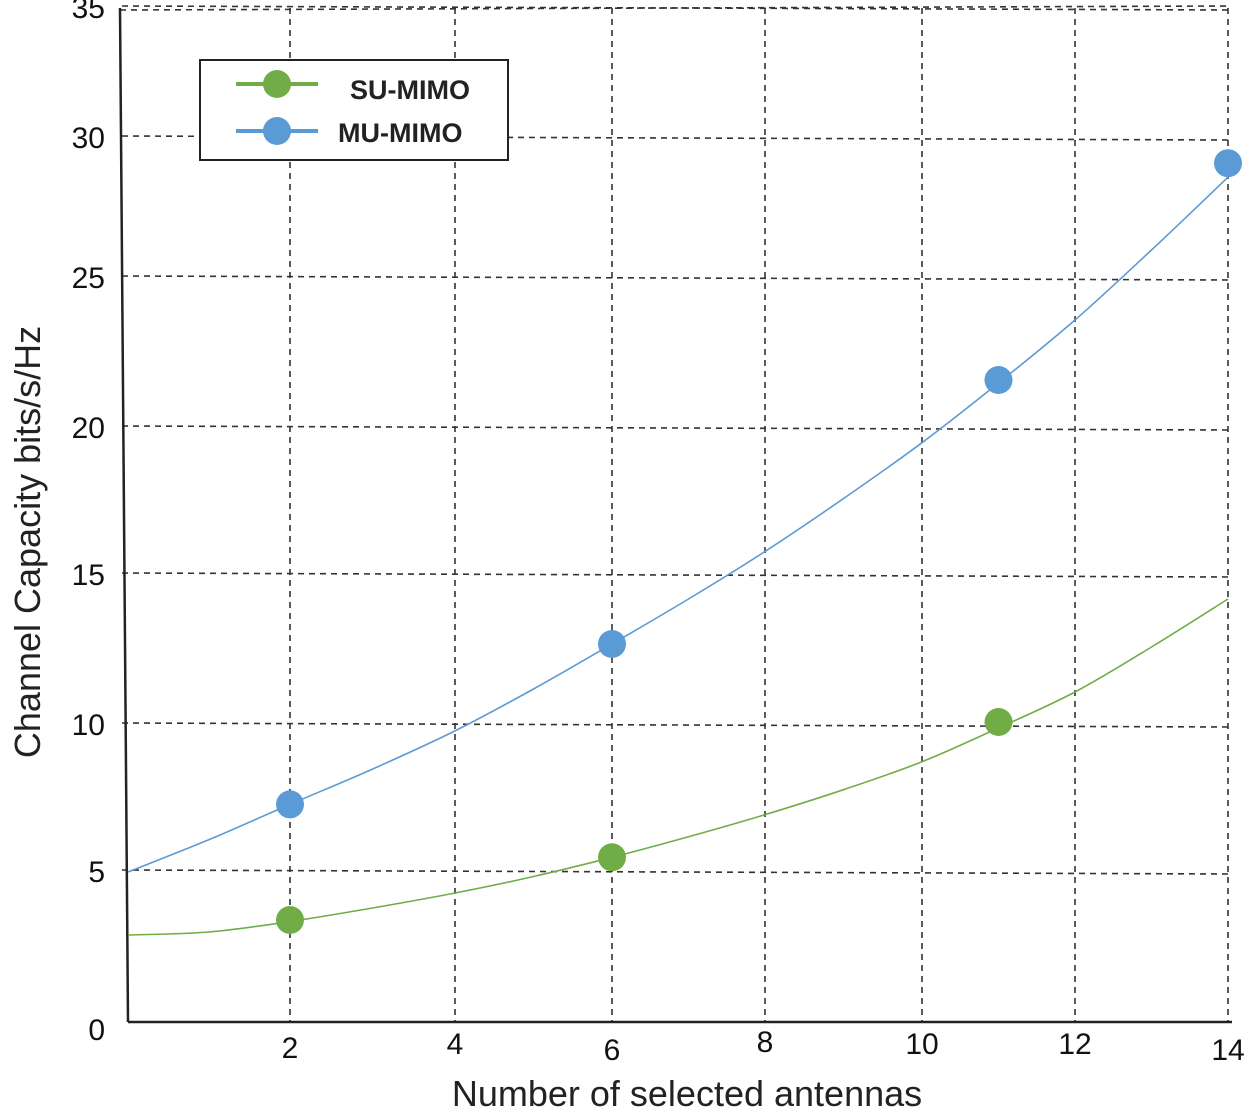 Image resolution: width=1250 pixels, height=1115 pixels. Describe the element at coordinates (88, 725) in the screenshot. I see `y-tick-label-10: 10` at that location.